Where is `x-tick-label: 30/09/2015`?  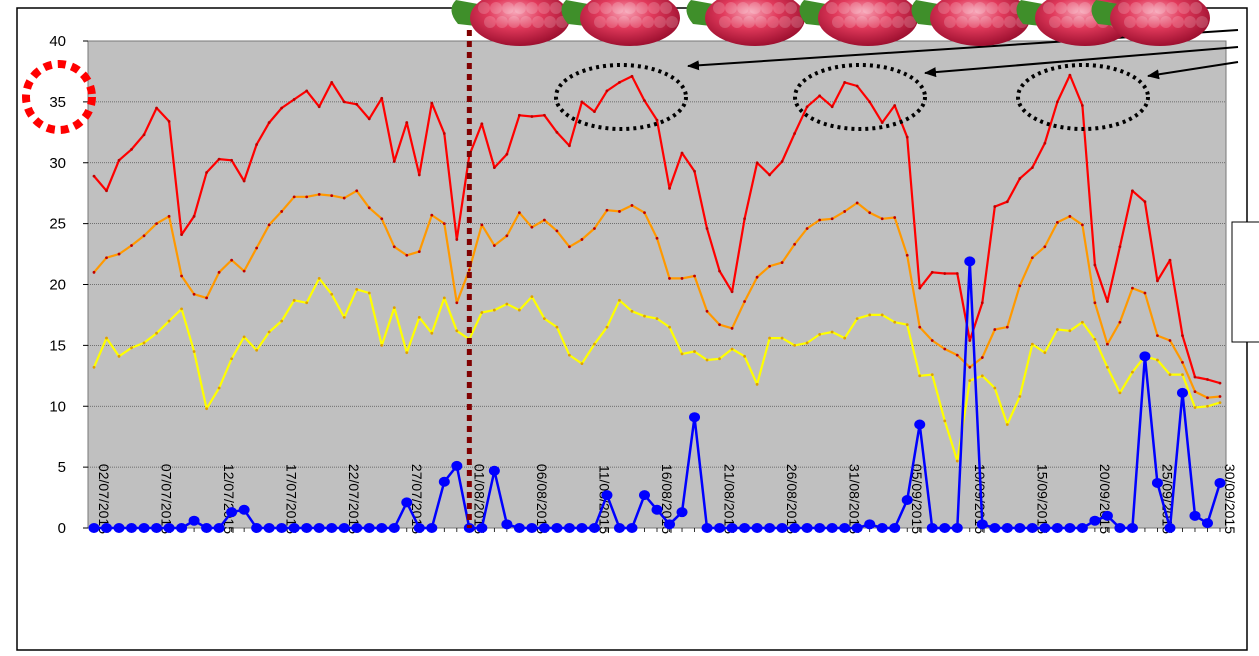
x-tick-label: 30/09/2015 is located at coordinates (1230, 499).